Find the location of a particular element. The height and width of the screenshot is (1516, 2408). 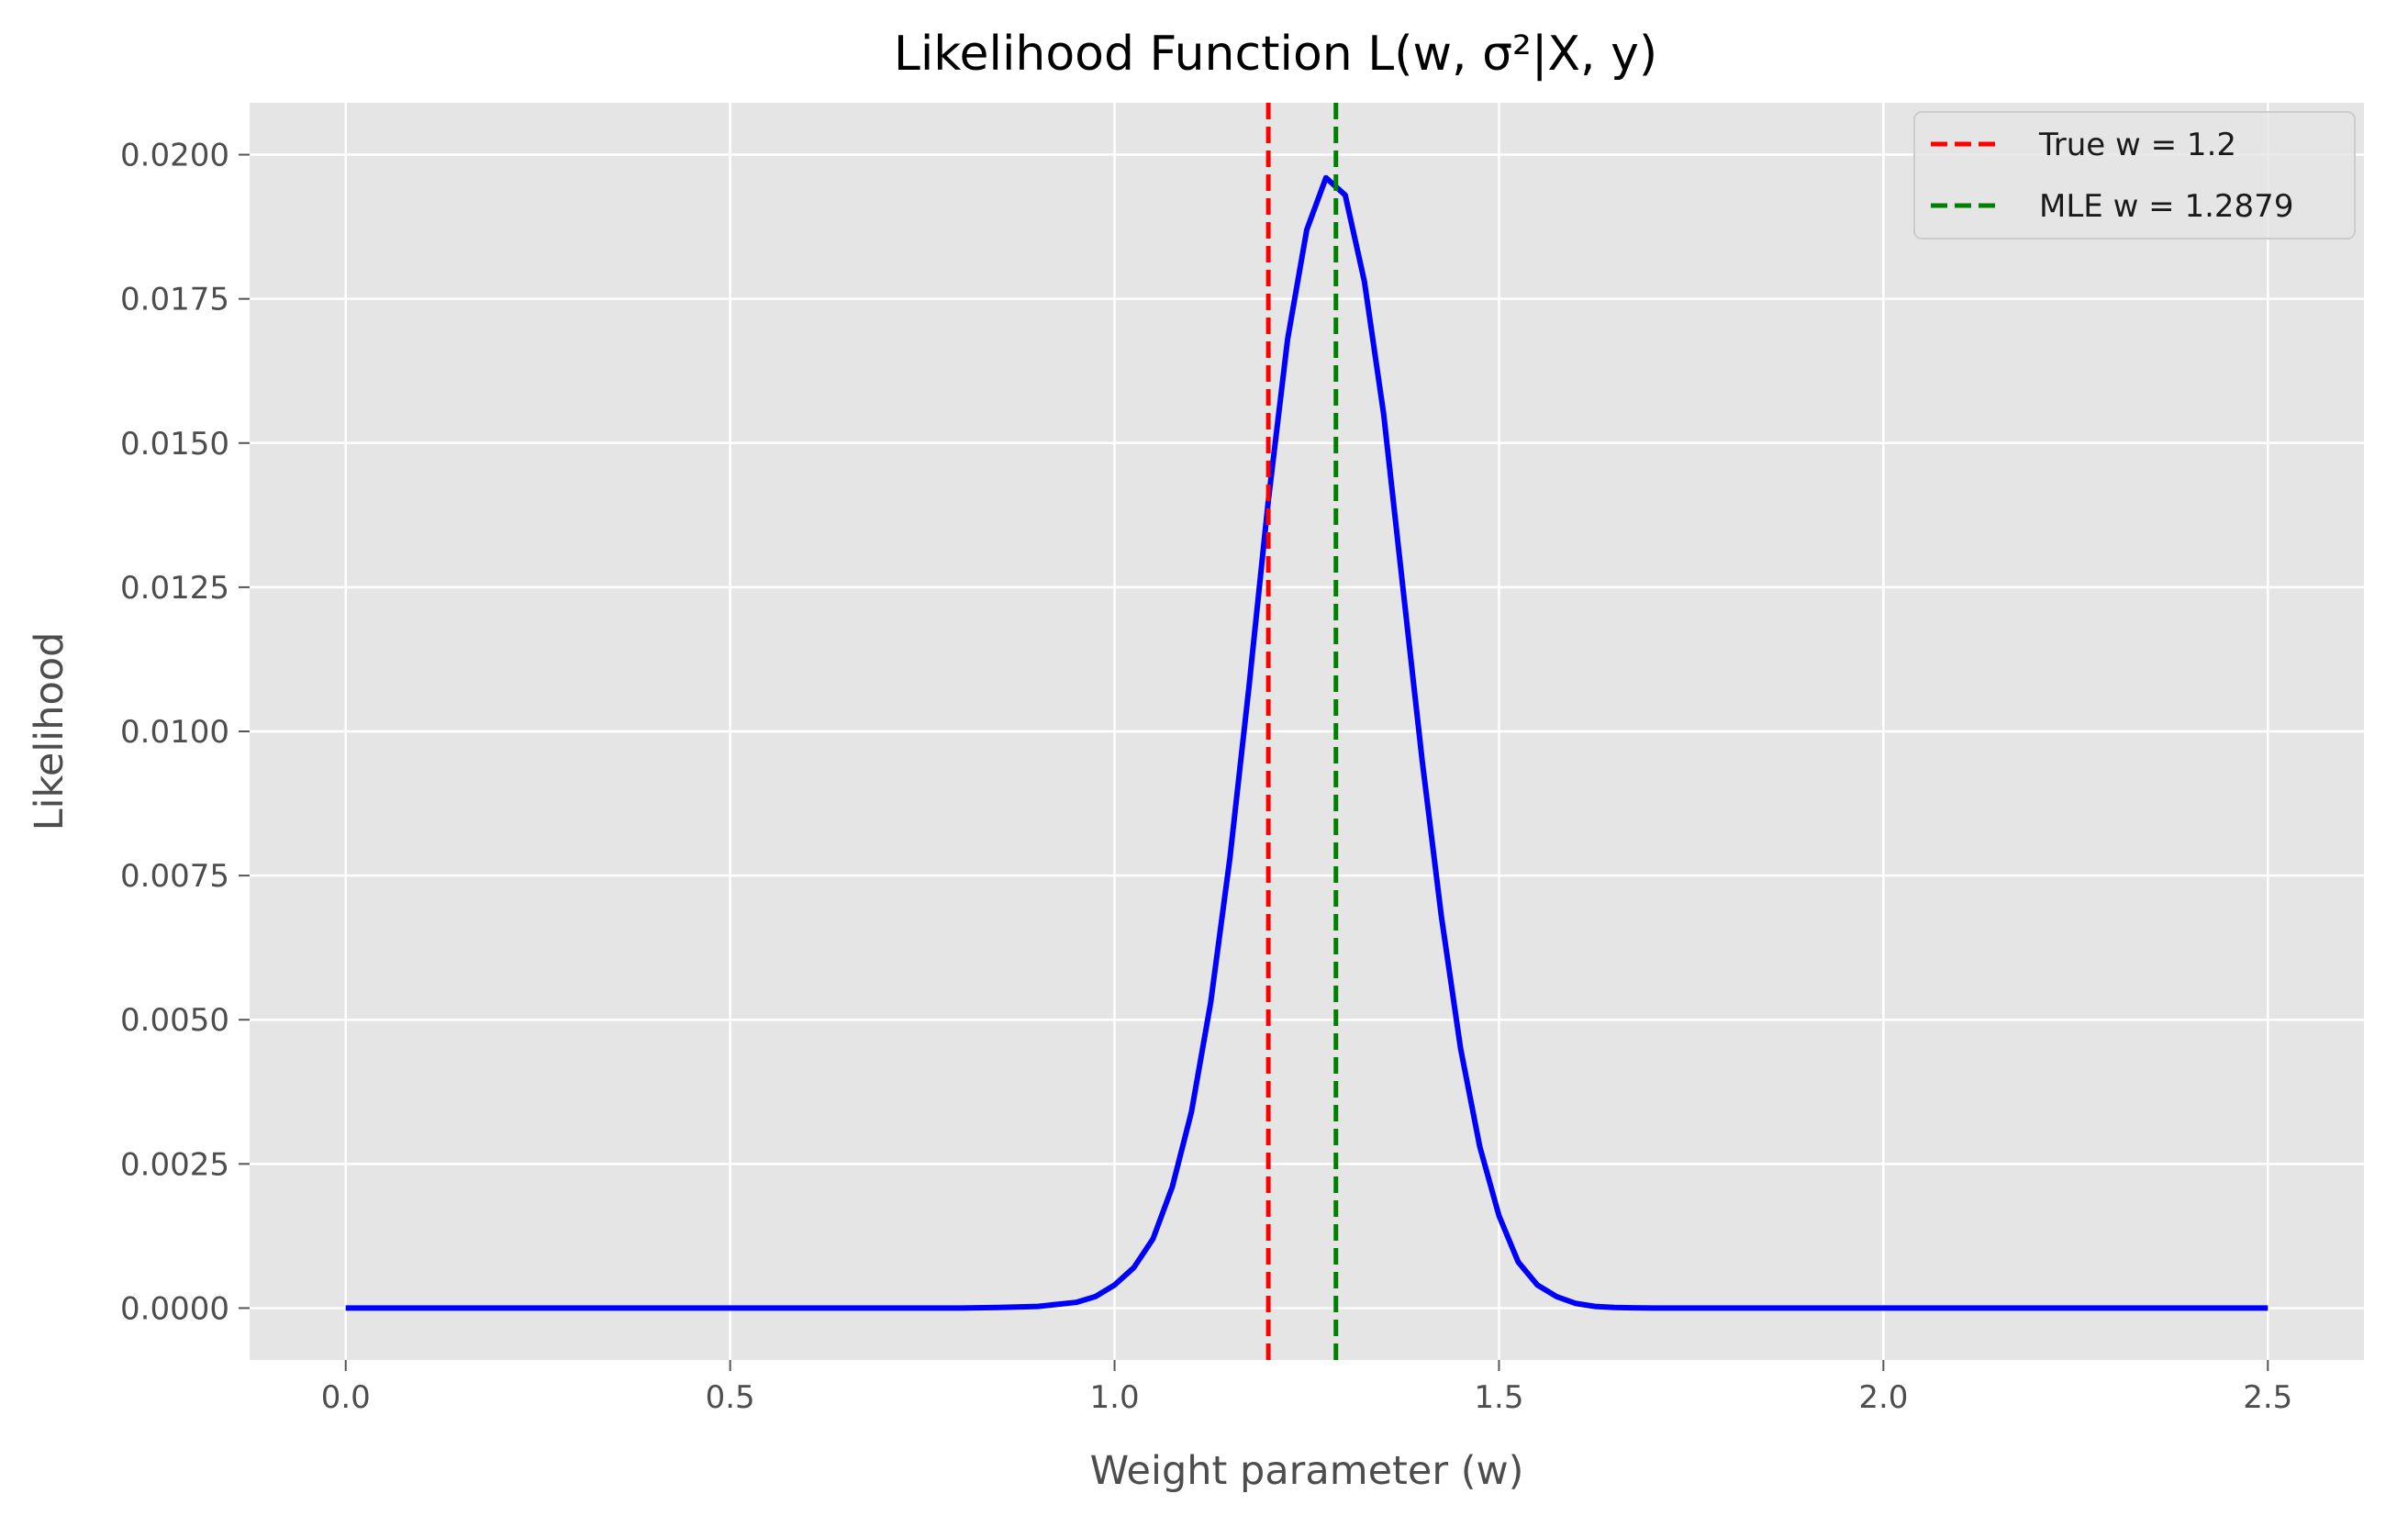

x-tick-label: 0.0 is located at coordinates (346, 1397).